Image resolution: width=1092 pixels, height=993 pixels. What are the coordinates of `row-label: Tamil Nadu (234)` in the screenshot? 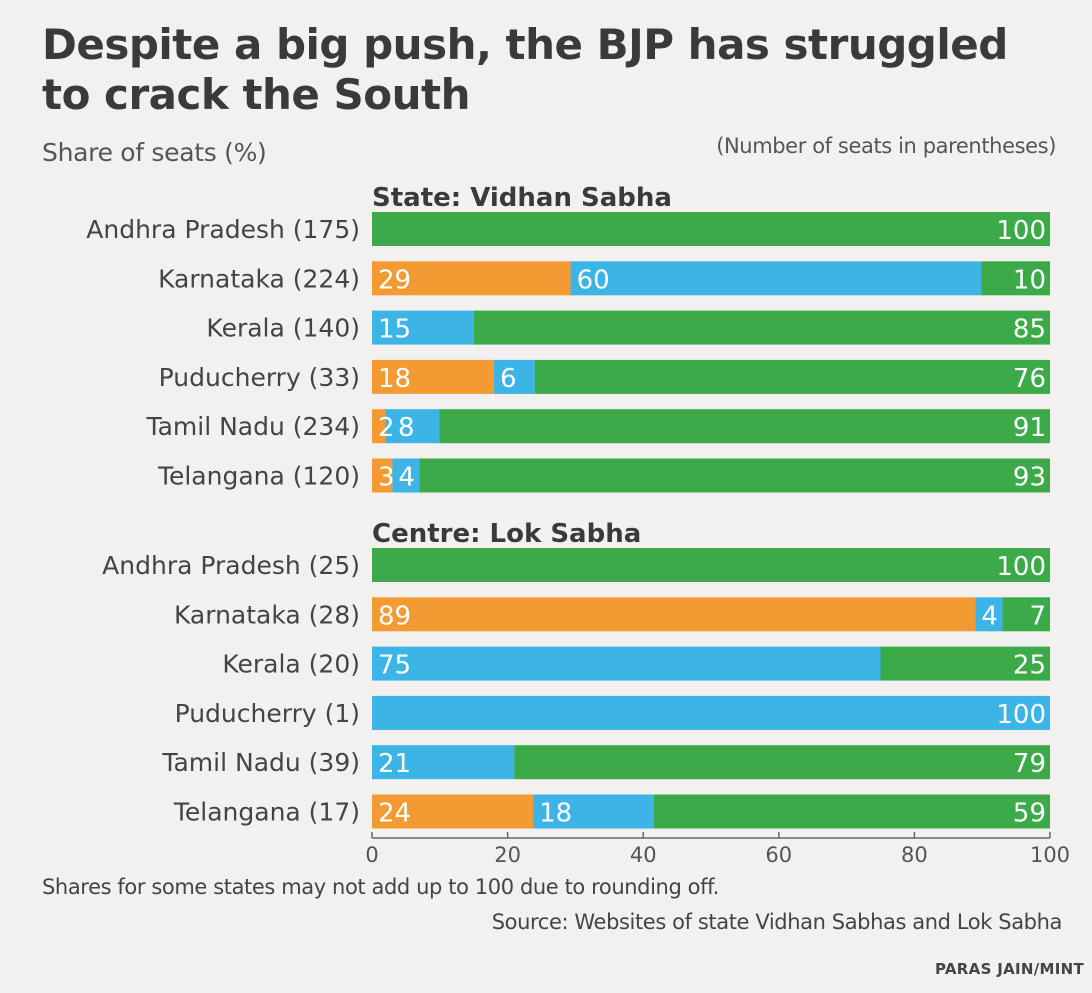 It's located at (252, 426).